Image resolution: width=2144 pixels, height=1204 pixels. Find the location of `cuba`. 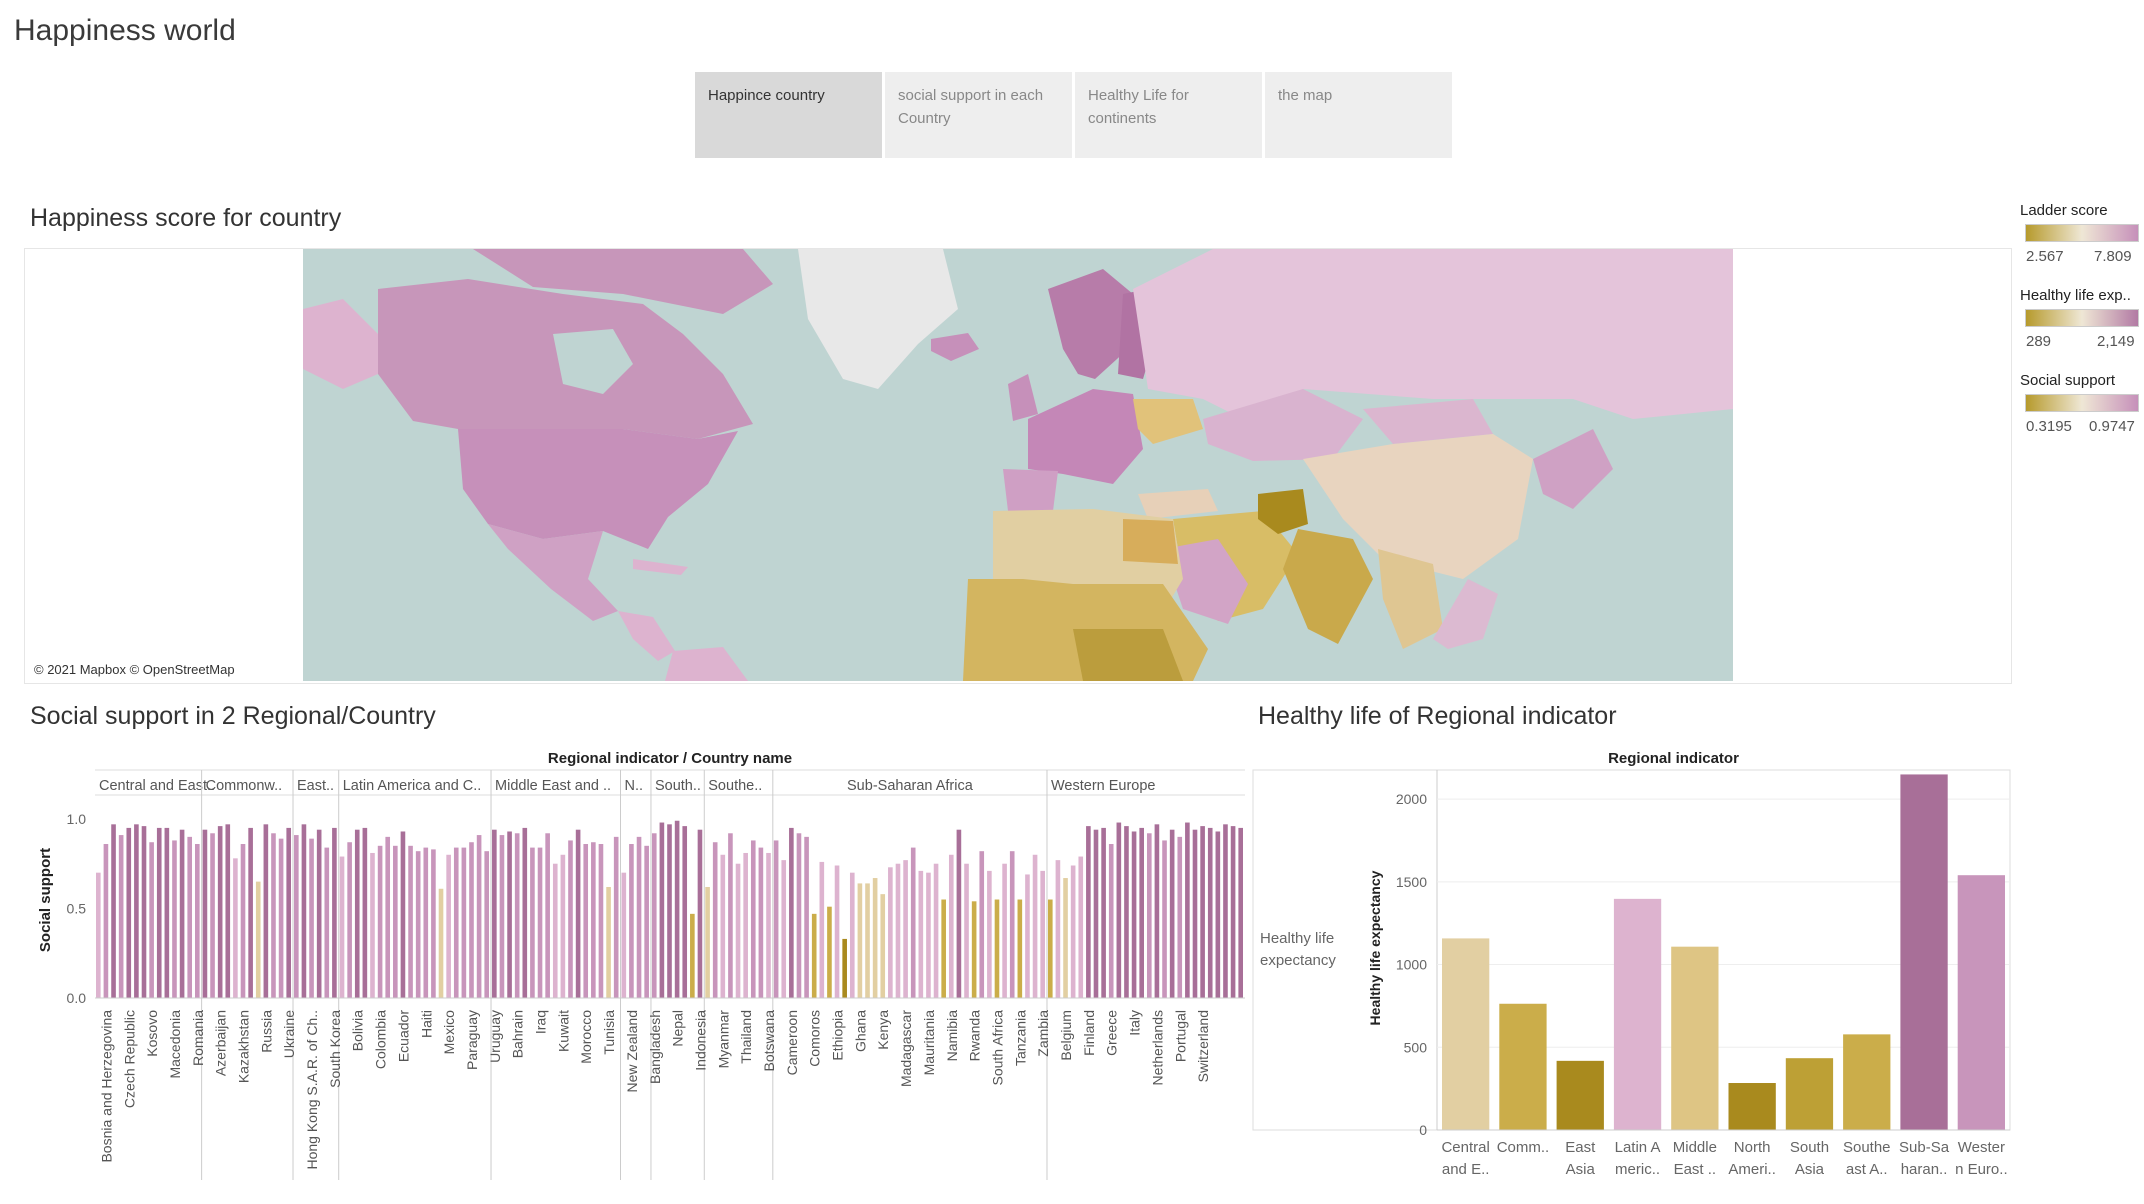

cuba is located at coordinates (660, 567).